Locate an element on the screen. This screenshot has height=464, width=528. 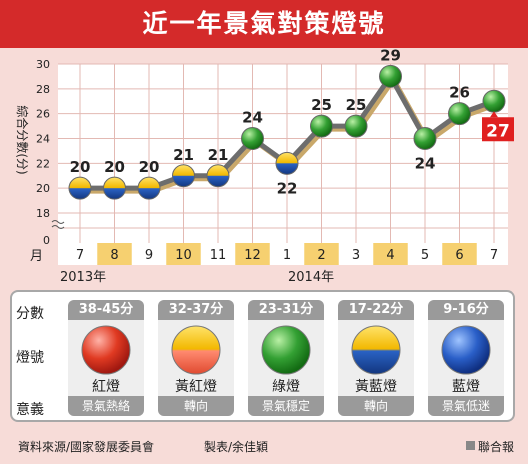
legend-signal-name: 黃紅燈 is located at coordinates (196, 387).